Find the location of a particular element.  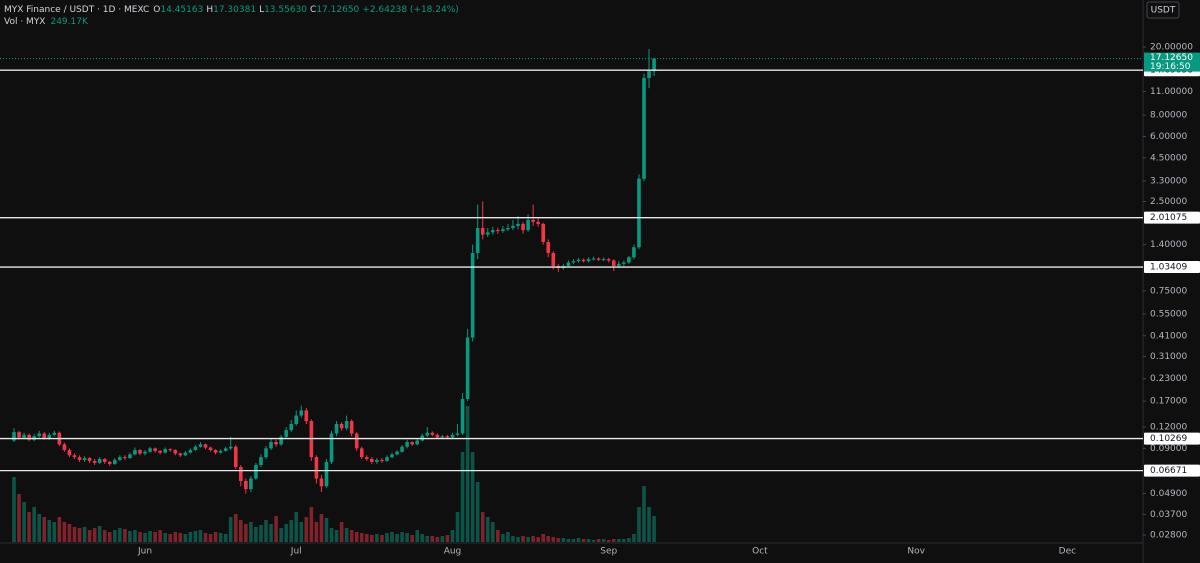

symbol-title: MYX Finance / USDT · 1D · MEXC is located at coordinates (76, 10).